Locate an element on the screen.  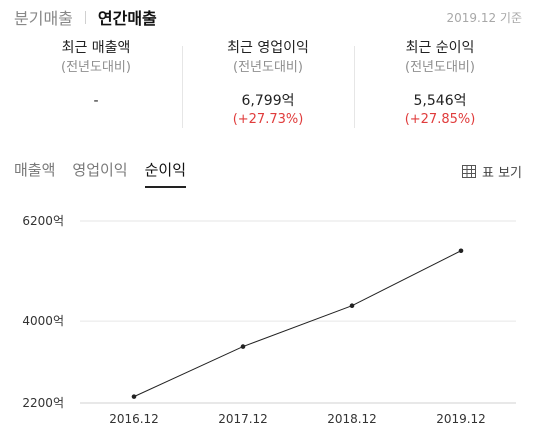
tab-operating-profit: 영업이익 is located at coordinates (100, 170).